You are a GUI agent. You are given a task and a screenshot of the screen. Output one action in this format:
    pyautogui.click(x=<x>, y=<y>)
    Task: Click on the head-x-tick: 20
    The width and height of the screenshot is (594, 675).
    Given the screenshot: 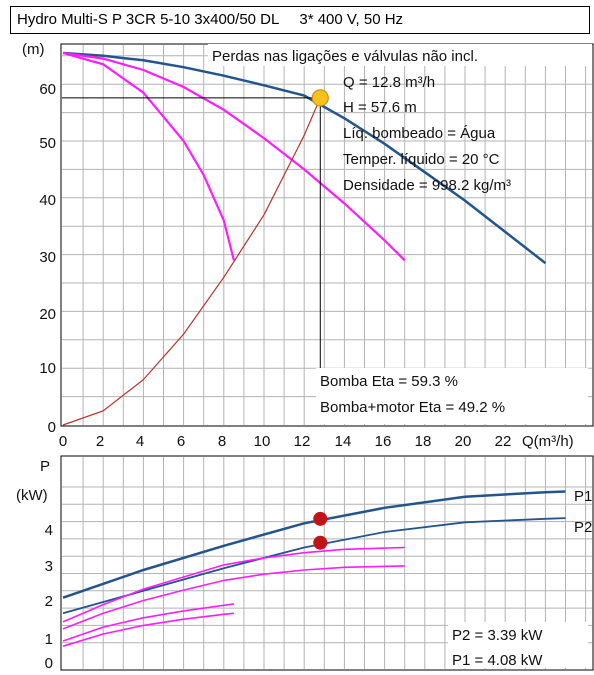 What is the action you would take?
    pyautogui.click(x=463, y=441)
    